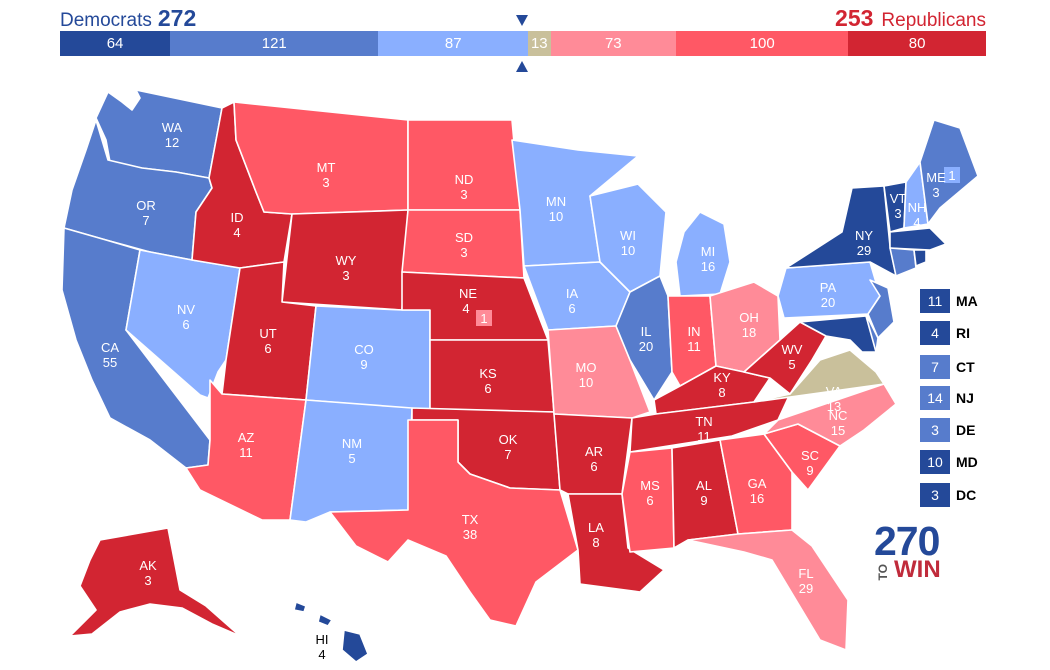 The image size is (1050, 670). I want to click on bar-segment-tossup: 13, so click(539, 43).